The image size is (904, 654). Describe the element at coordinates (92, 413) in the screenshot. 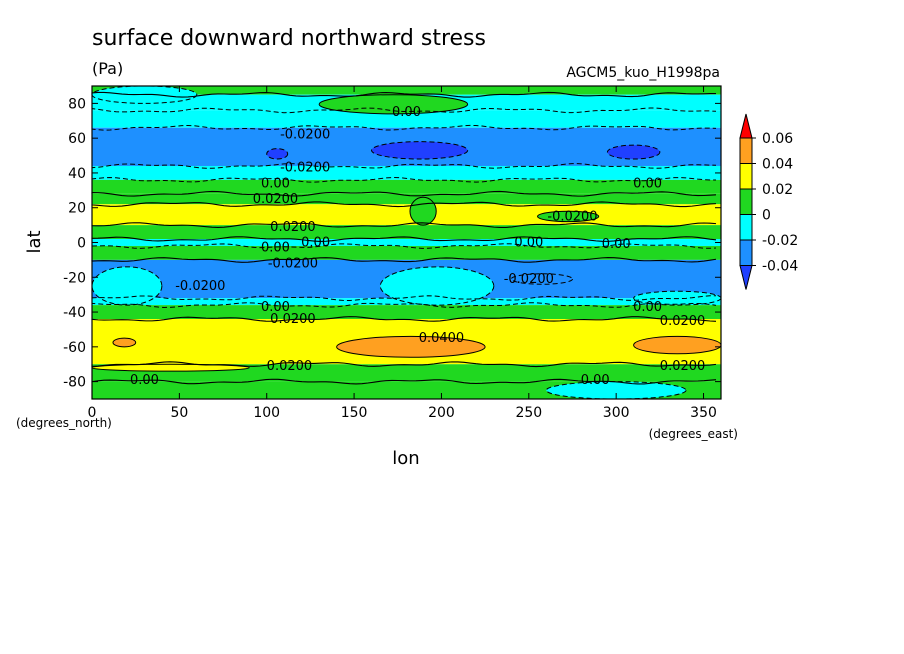

I see `x-tick-label-0: 0` at that location.